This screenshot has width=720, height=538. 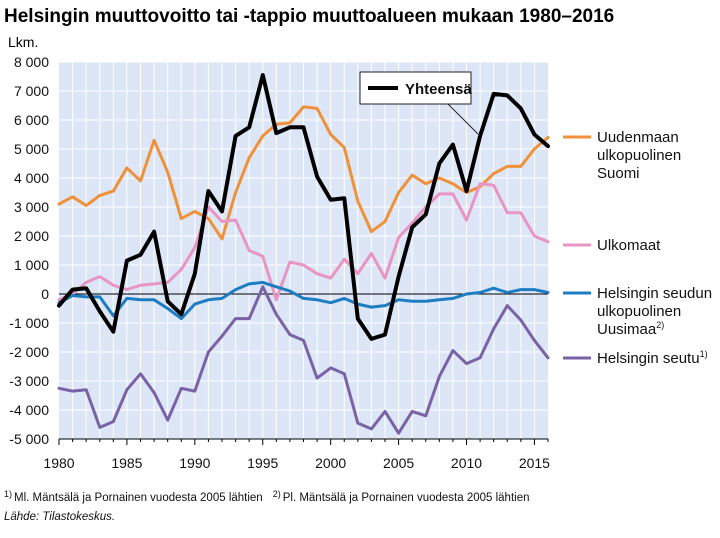 I want to click on legend-sup-seutu: 1), so click(x=704, y=354).